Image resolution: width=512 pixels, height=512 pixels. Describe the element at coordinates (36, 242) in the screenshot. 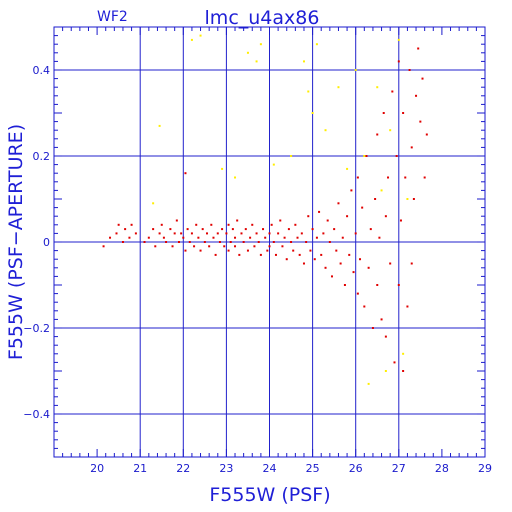

I see `y-tick-labels: −0.4 −0.2 0 0.2 0.4` at that location.